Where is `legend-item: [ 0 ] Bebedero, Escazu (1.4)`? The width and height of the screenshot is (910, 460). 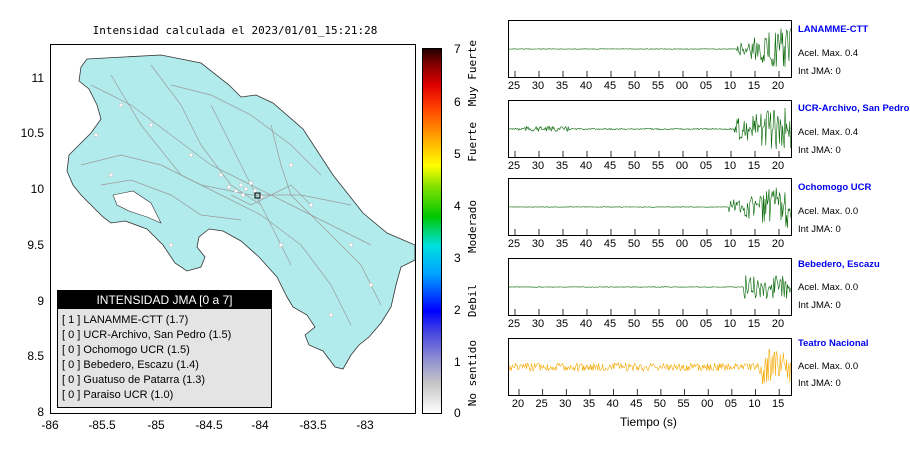
legend-item: [ 0 ] Bebedero, Escazu (1.4) is located at coordinates (130, 365).